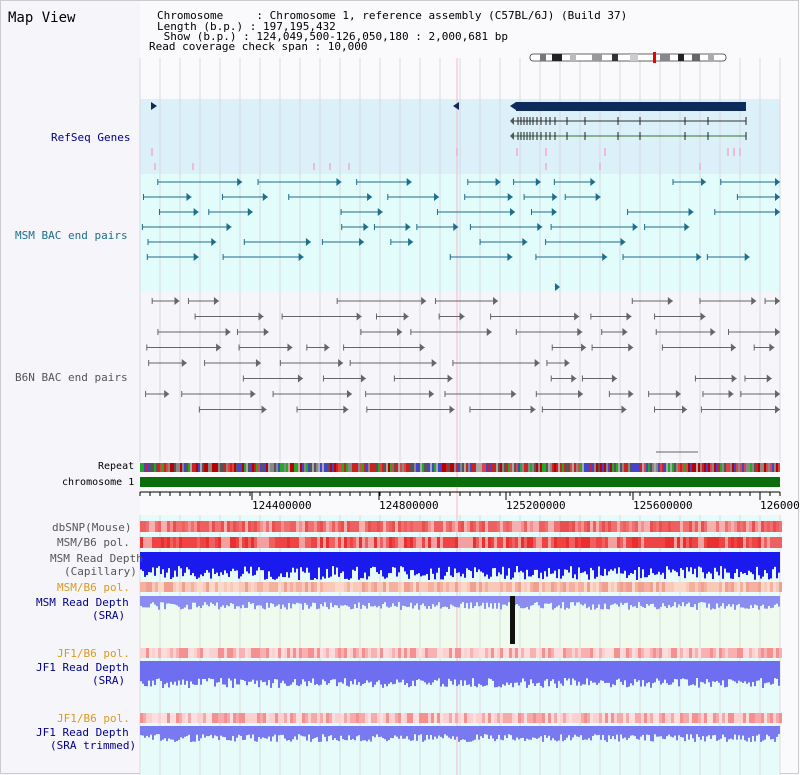 The width and height of the screenshot is (800, 775). I want to click on gene-arrow, so click(154, 106).